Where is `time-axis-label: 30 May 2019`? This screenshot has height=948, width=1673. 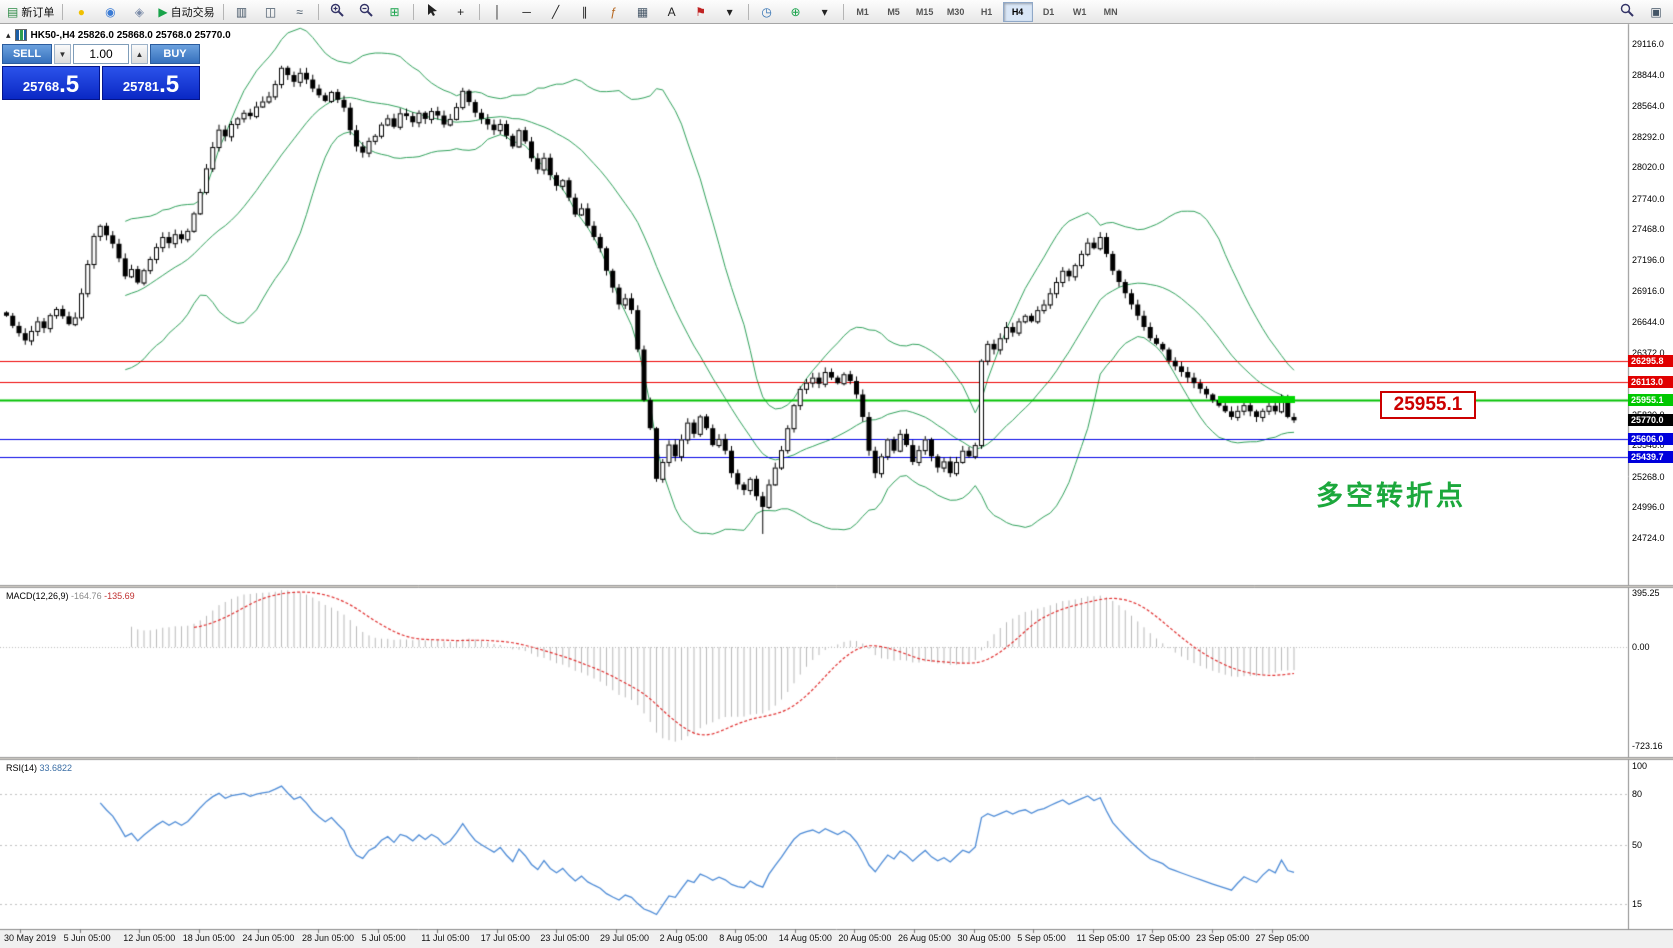
time-axis-label: 30 May 2019 is located at coordinates (30, 938).